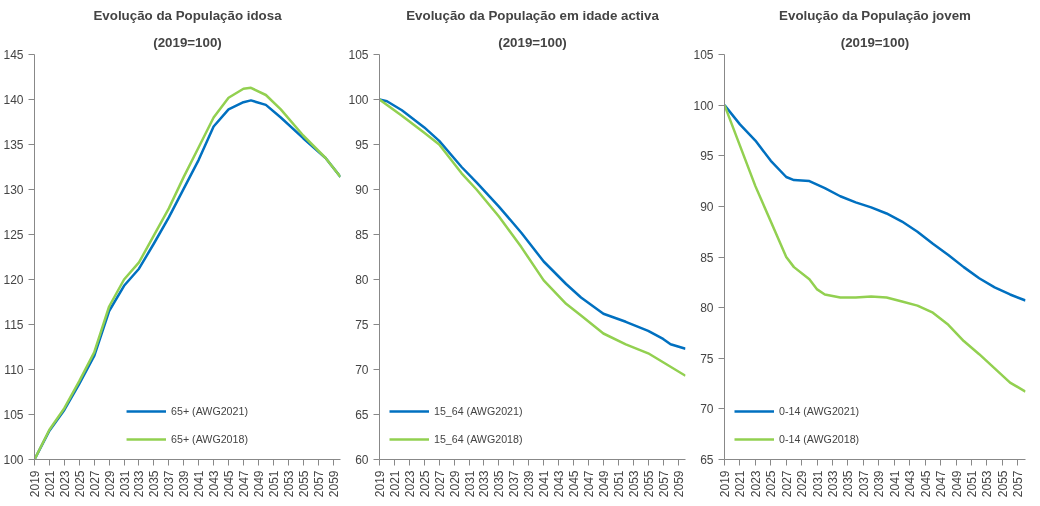 This screenshot has width=1040, height=506. I want to click on chart-title: Evolução da População em idade activa, so click(533, 15).